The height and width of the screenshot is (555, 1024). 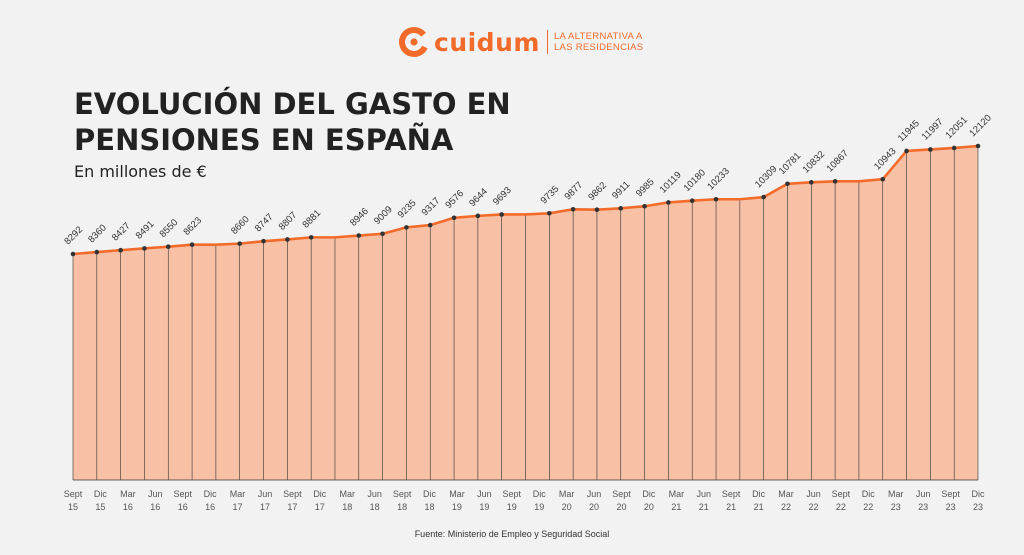 I want to click on brand-name: cuidum, so click(x=487, y=42).